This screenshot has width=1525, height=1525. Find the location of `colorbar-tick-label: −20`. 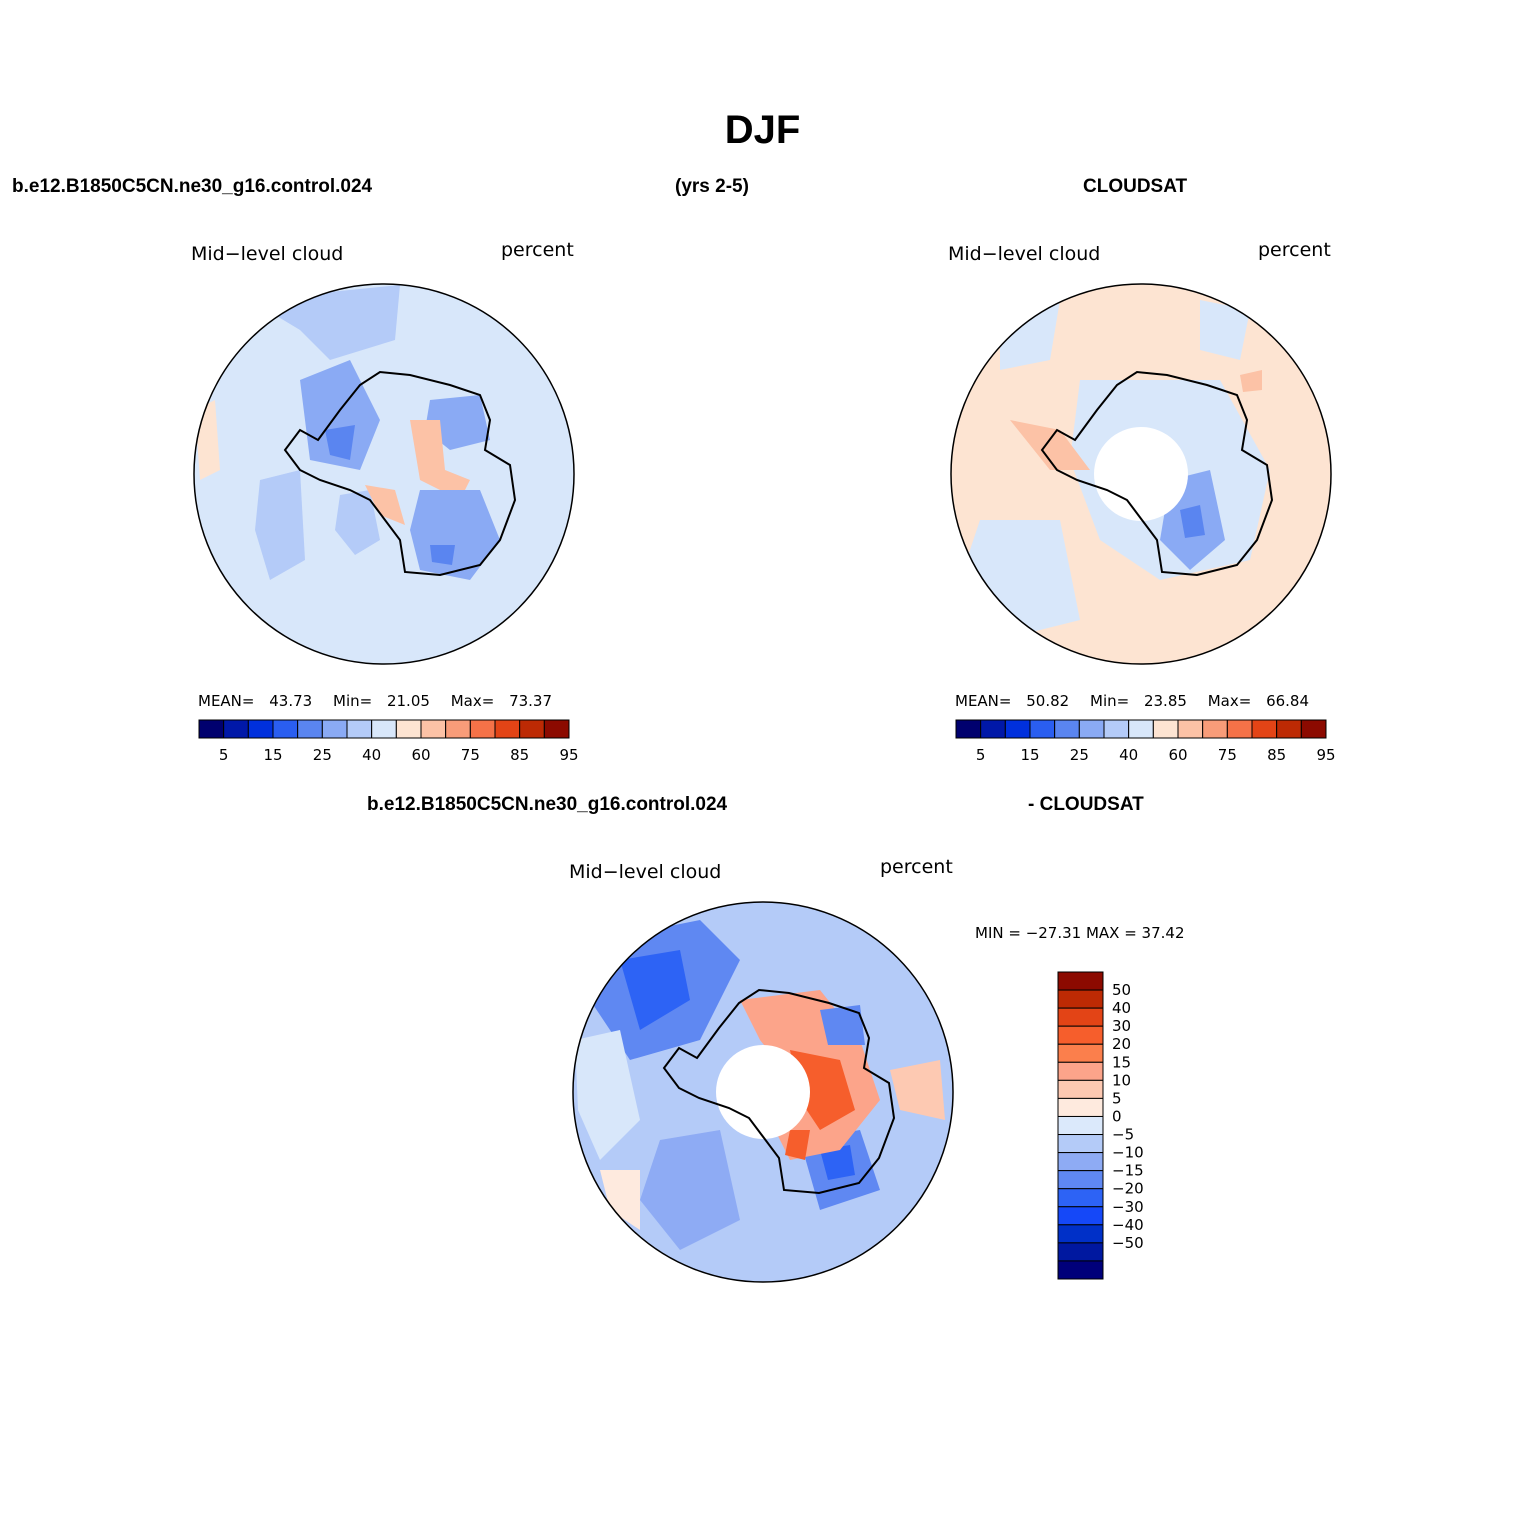

colorbar-tick-label: −20 is located at coordinates (1128, 1189).